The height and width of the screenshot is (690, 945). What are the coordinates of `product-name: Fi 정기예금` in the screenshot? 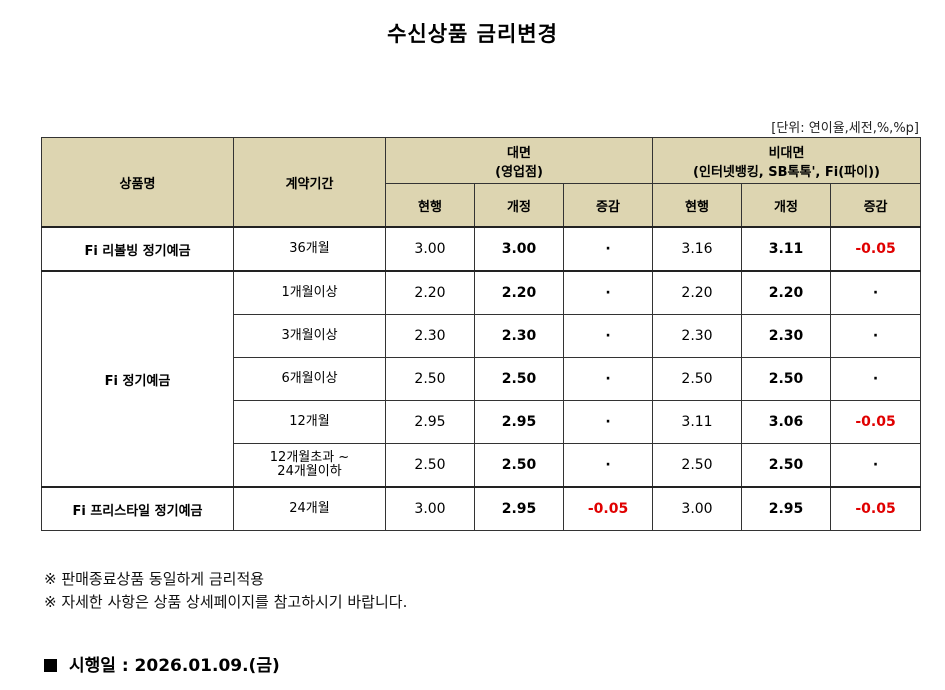 It's located at (137, 379).